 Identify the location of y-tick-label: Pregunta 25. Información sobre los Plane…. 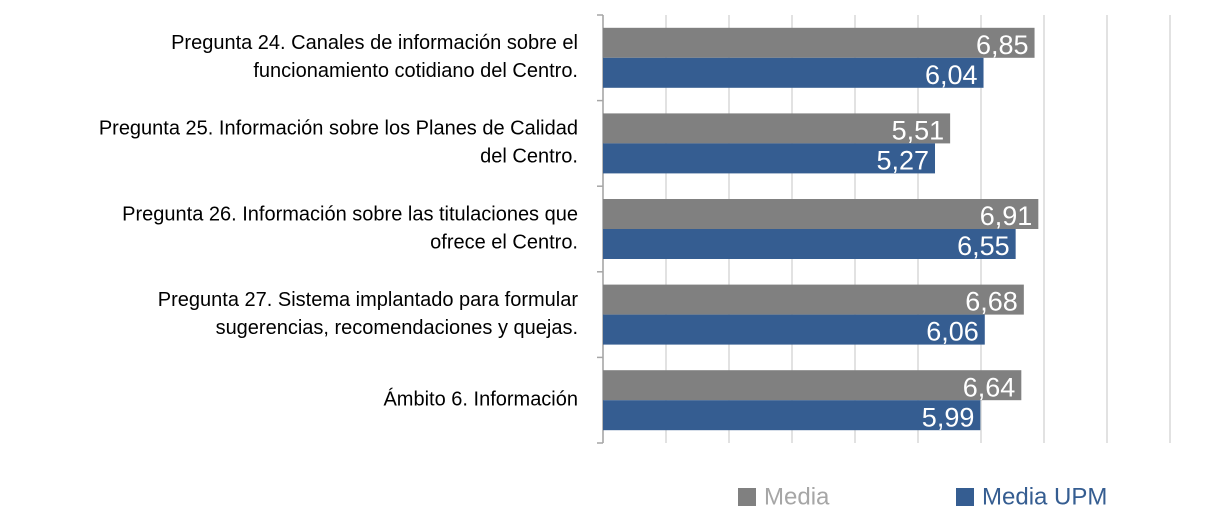
(338, 129).